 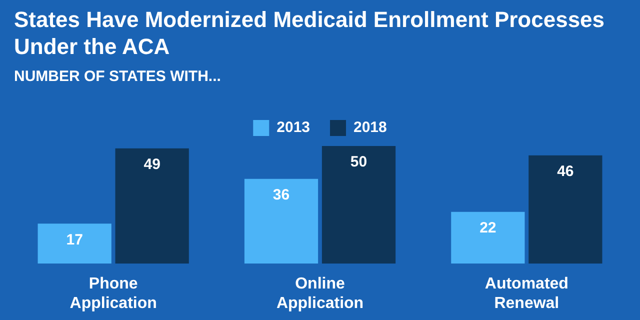 What do you see at coordinates (74, 239) in the screenshot?
I see `data-label: 17` at bounding box center [74, 239].